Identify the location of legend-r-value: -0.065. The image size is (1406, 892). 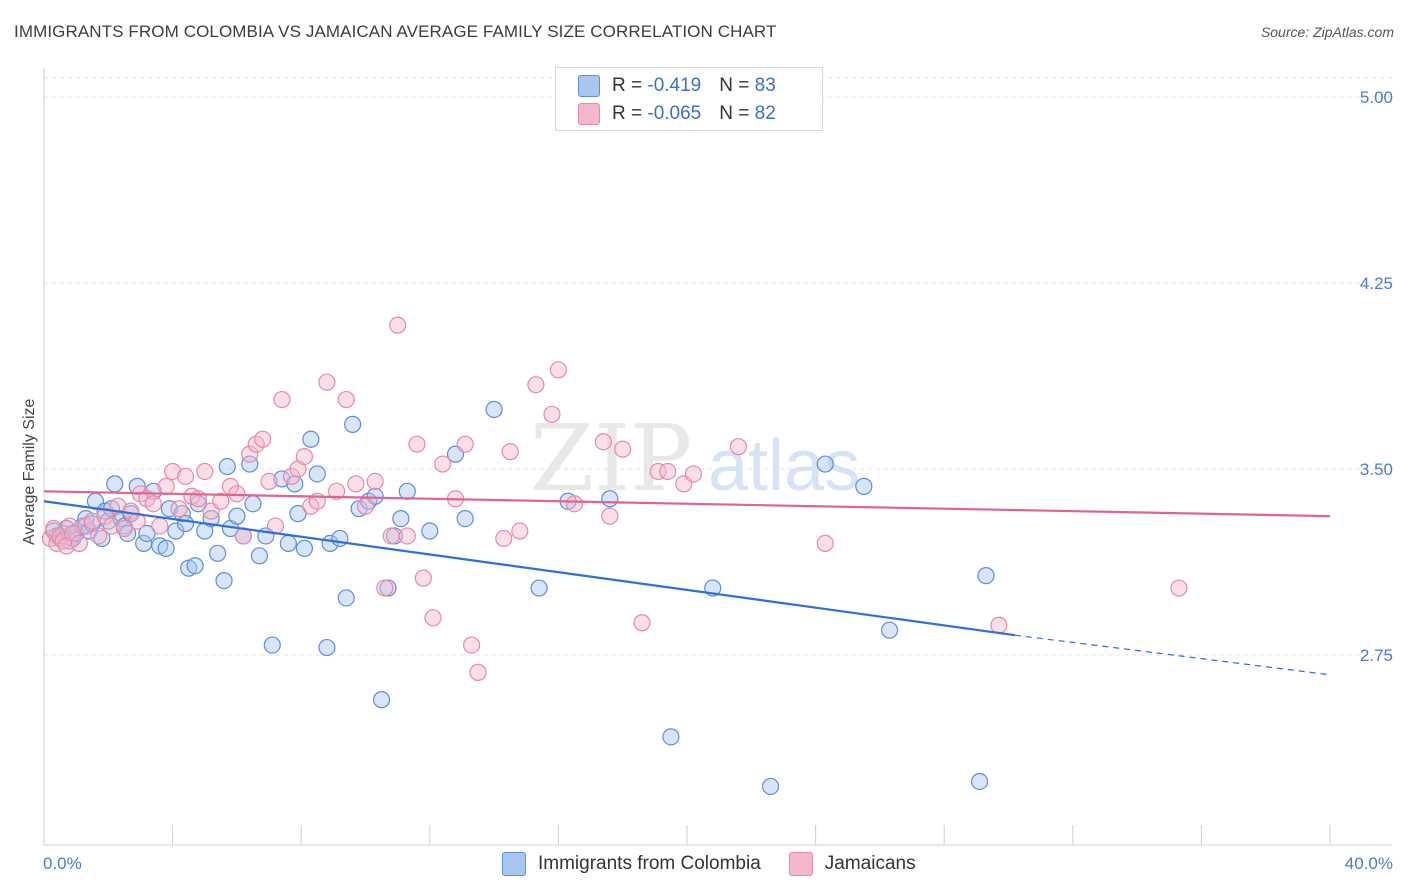
(674, 113).